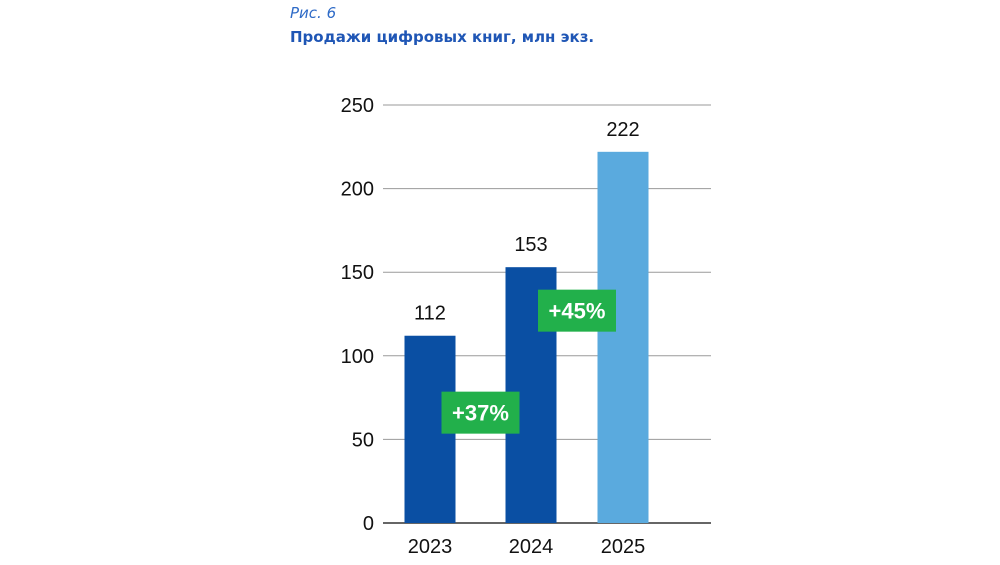  I want to click on figure-label: Рис. 6, so click(313, 13).